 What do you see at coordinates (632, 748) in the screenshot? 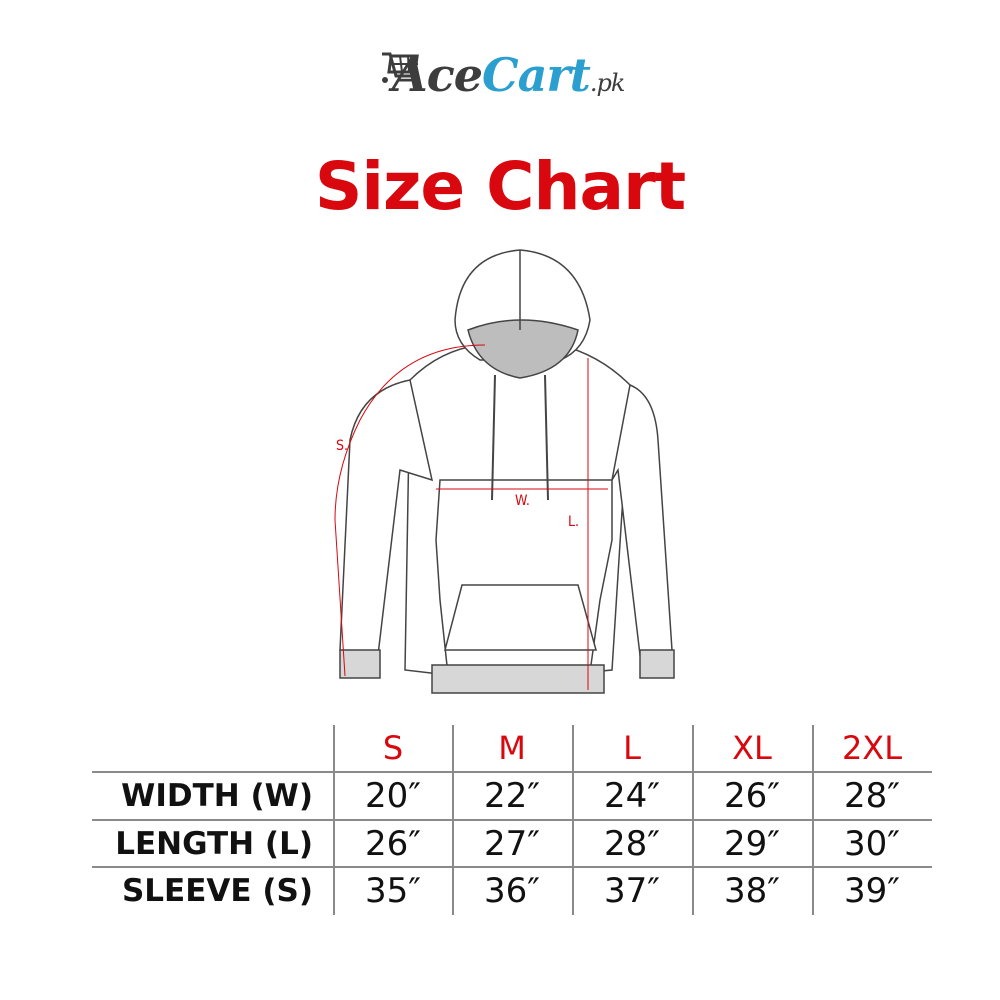
I see `size-header-l: L` at bounding box center [632, 748].